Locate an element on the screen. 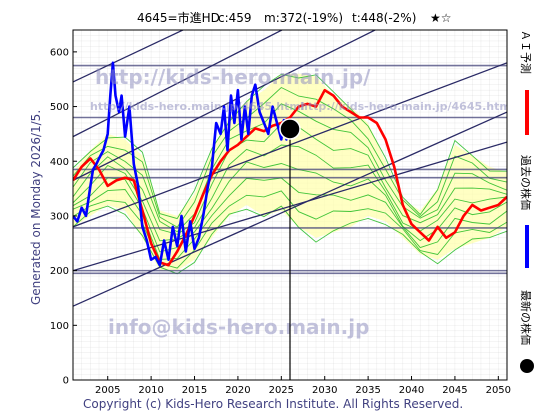  header-current: c:459 is located at coordinates (235, 18).